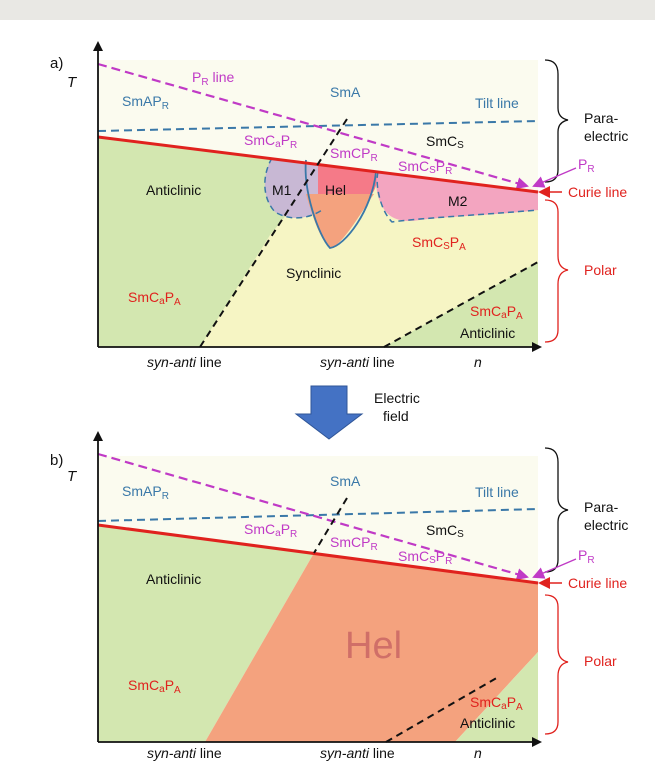 The image size is (655, 762). Describe the element at coordinates (556, 664) in the screenshot. I see `b-brace-polar` at that location.